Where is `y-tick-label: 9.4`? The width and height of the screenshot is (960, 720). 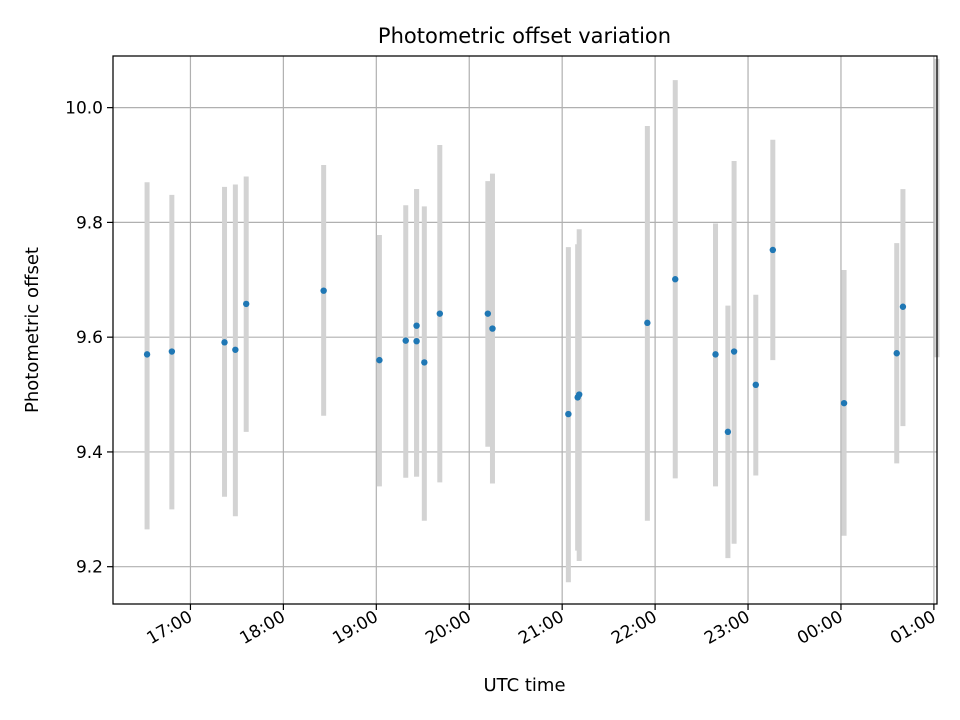
y-tick-label: 9.4 is located at coordinates (89, 453).